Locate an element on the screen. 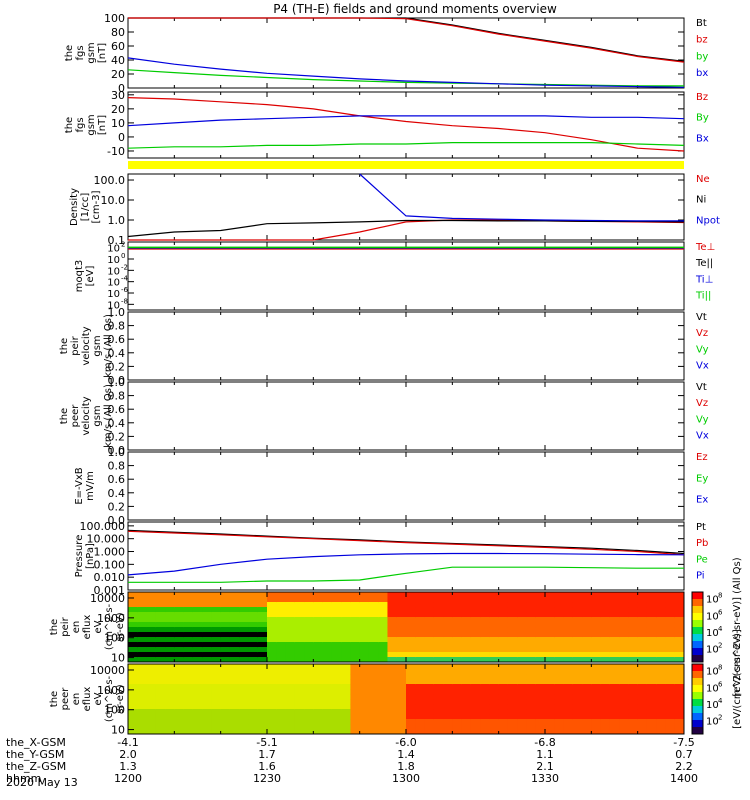  legend-bz: Bz is located at coordinates (702, 97).